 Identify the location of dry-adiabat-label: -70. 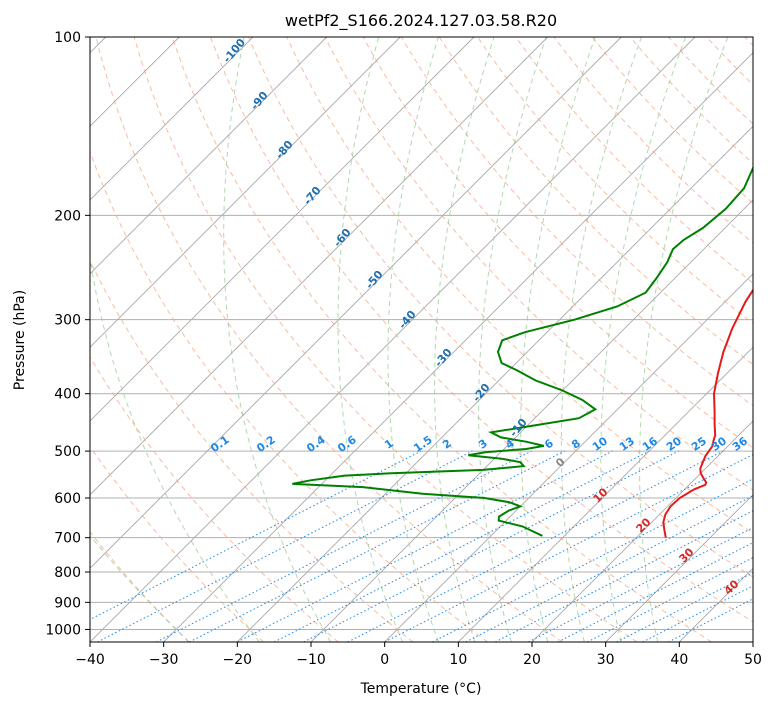
(312, 196).